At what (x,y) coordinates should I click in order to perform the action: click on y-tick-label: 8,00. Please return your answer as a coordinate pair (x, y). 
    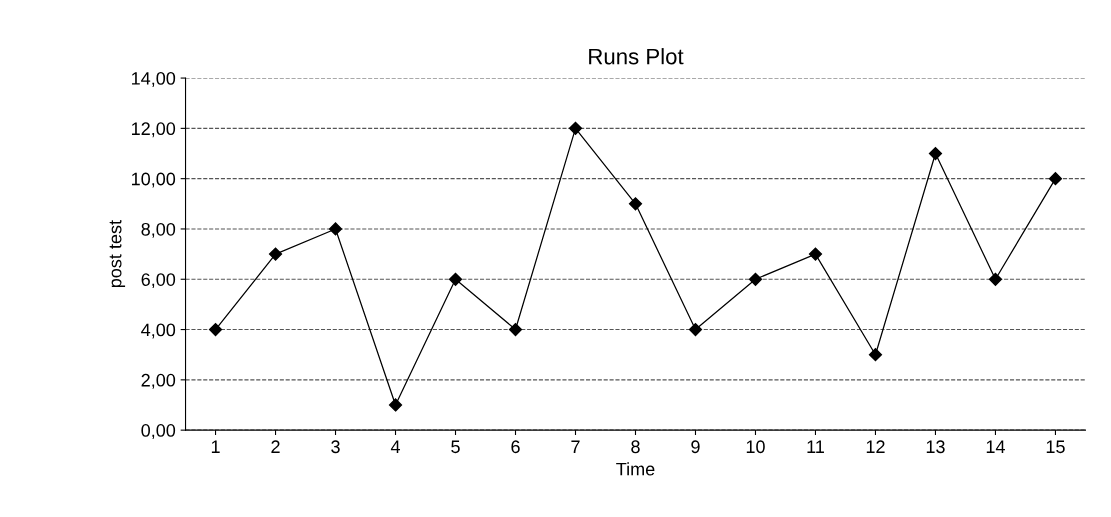
    Looking at the image, I should click on (158, 230).